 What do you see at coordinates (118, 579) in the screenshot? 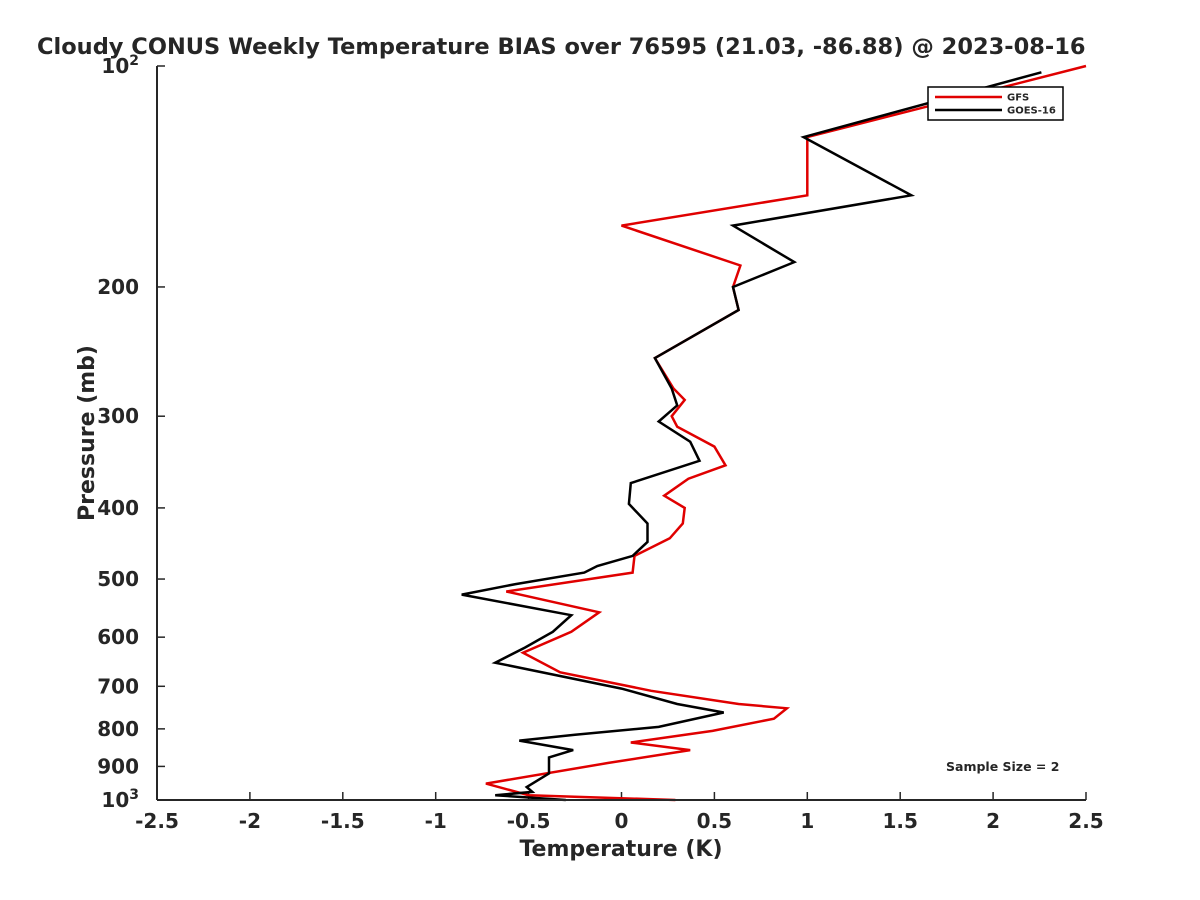
I see `y-tick-label: 500` at bounding box center [118, 579].